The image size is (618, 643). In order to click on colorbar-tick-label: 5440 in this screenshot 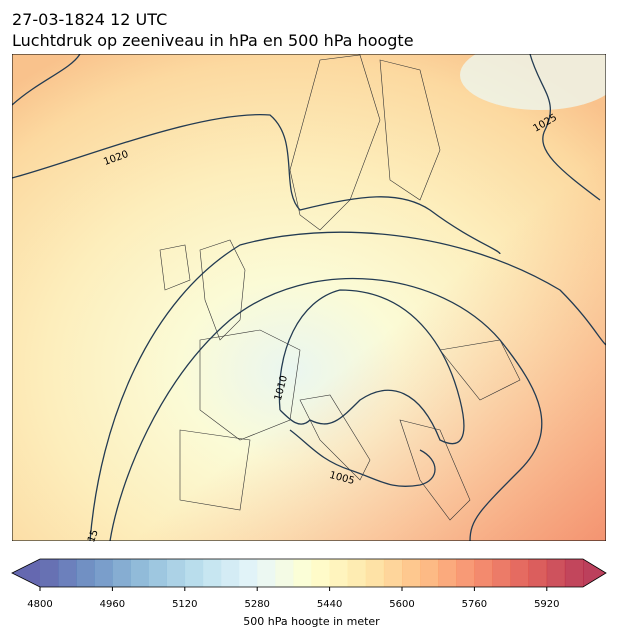, I will do `click(329, 604)`.